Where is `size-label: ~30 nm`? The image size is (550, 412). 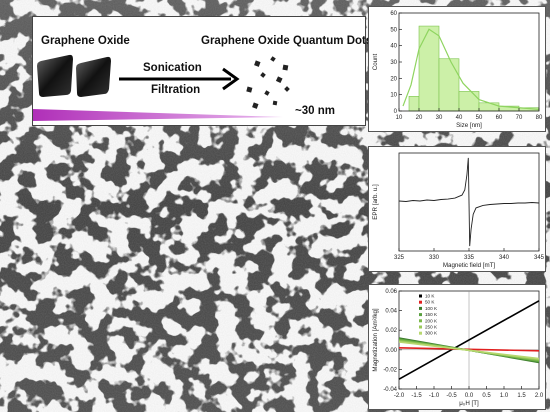
size-label: ~30 nm is located at coordinates (315, 111).